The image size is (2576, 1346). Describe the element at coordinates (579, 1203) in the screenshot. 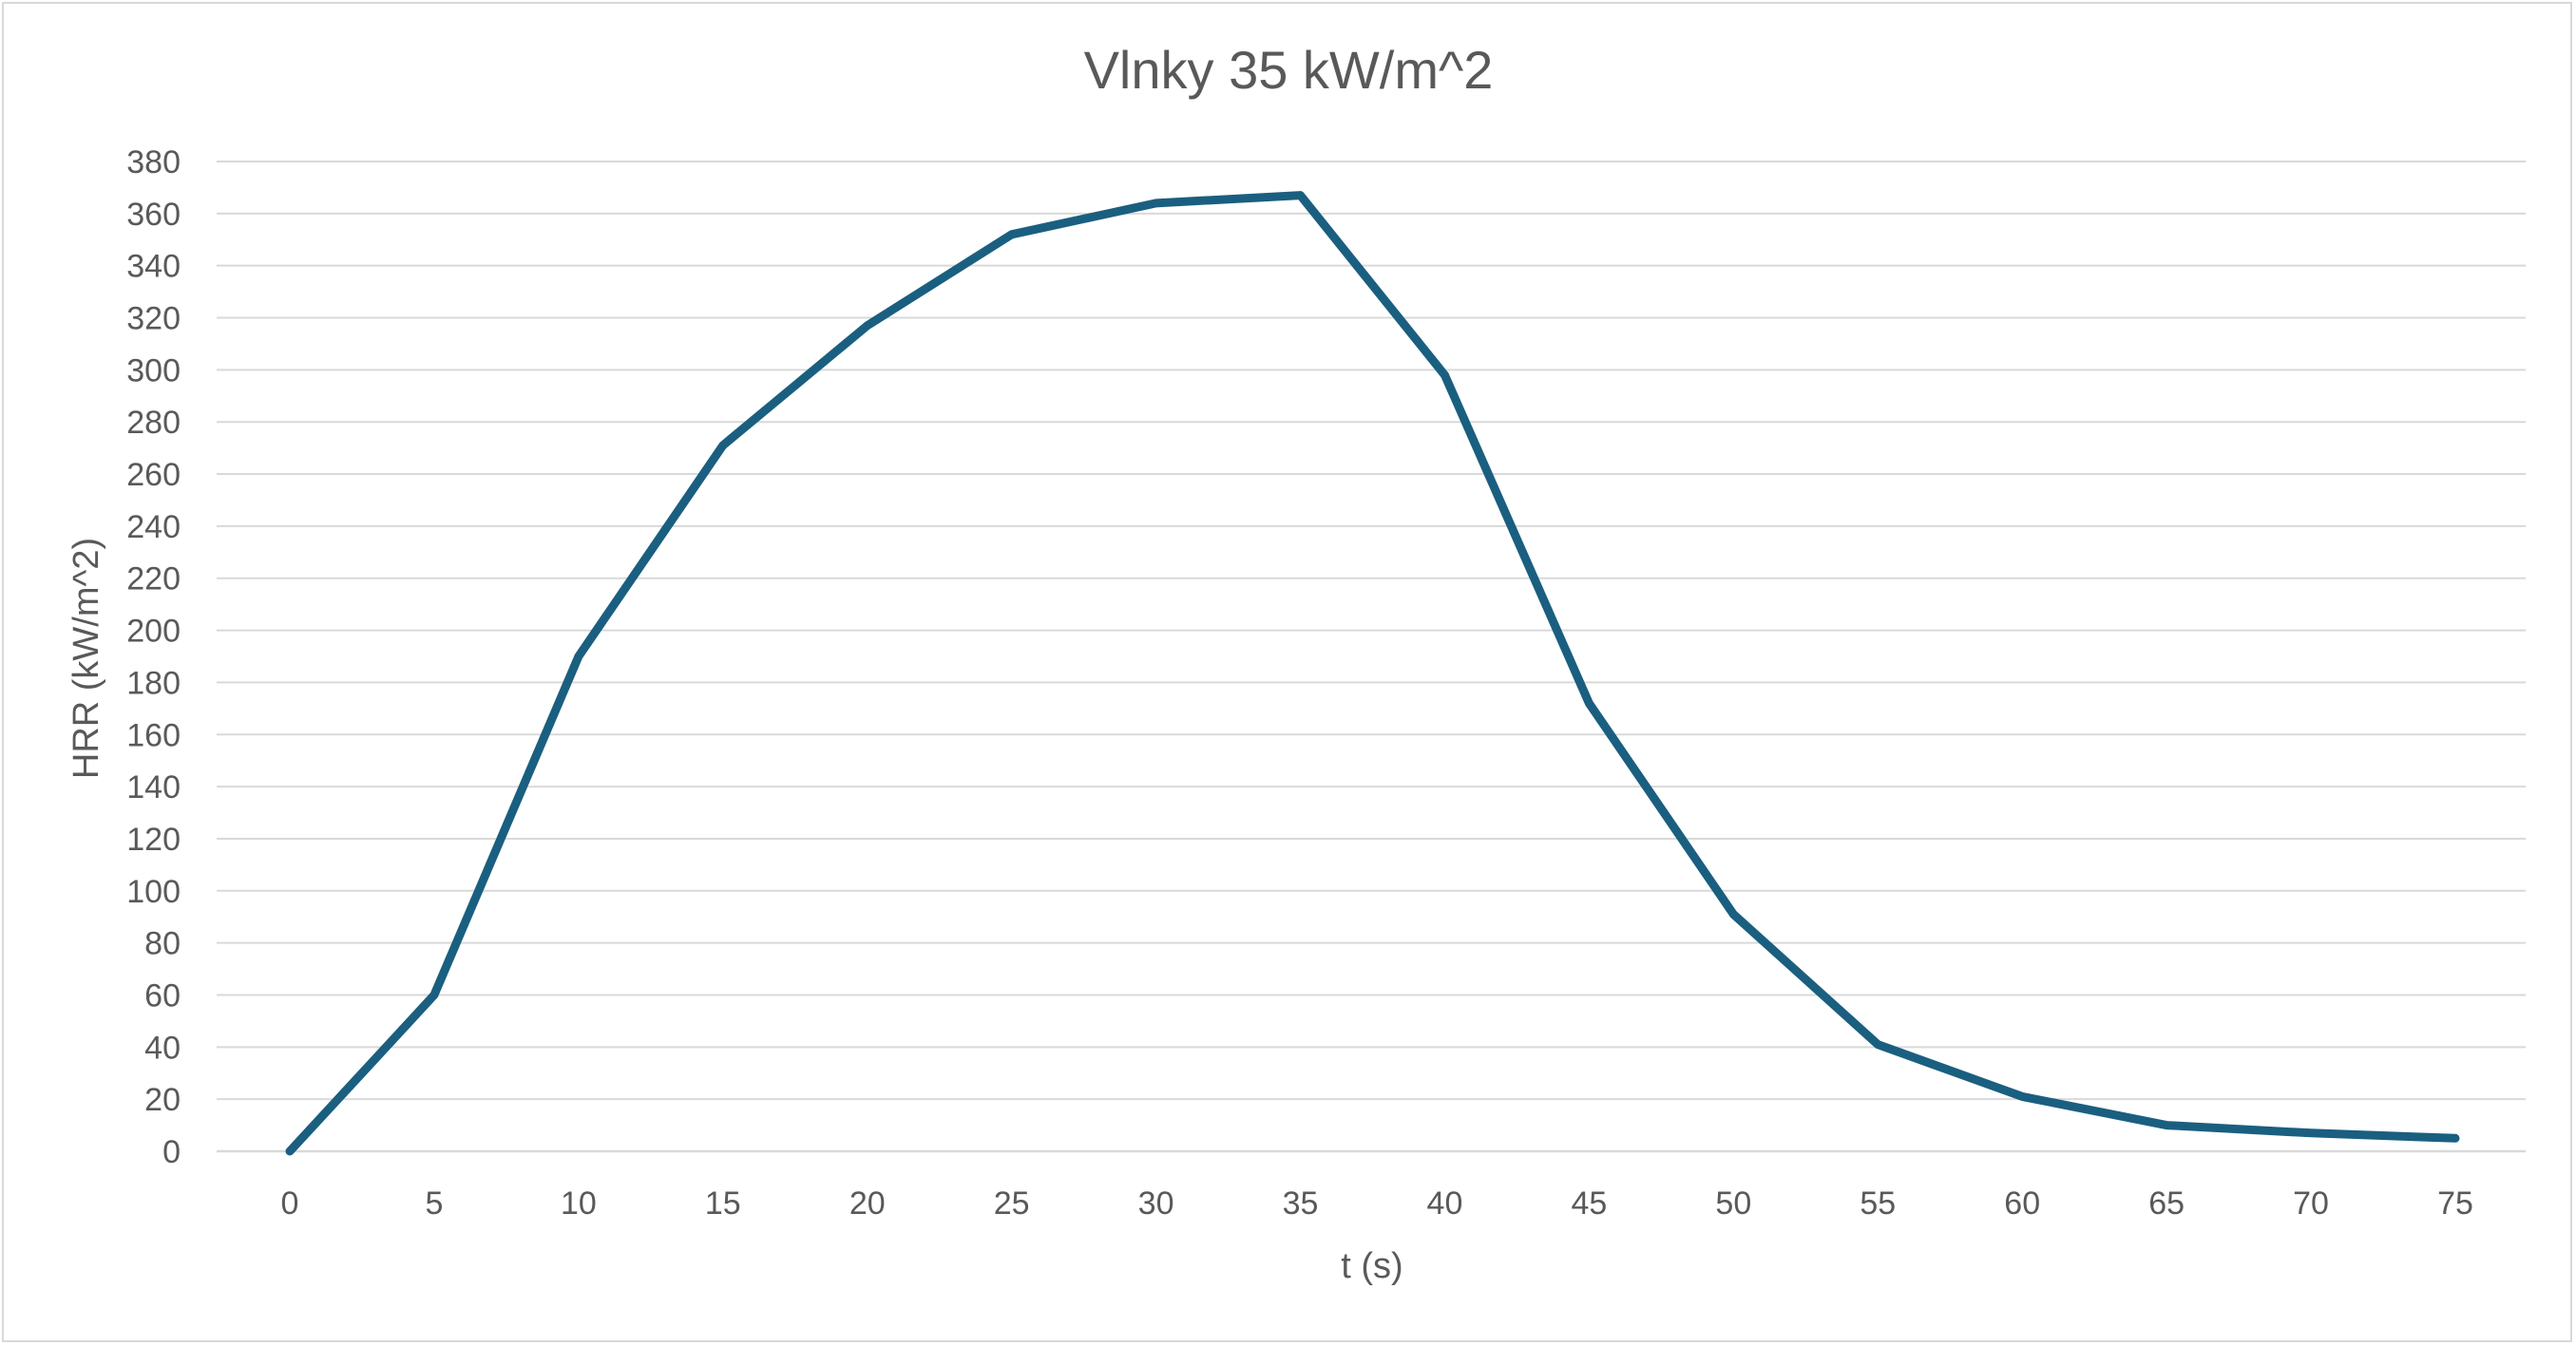

I see `x-tick-label: 10` at that location.